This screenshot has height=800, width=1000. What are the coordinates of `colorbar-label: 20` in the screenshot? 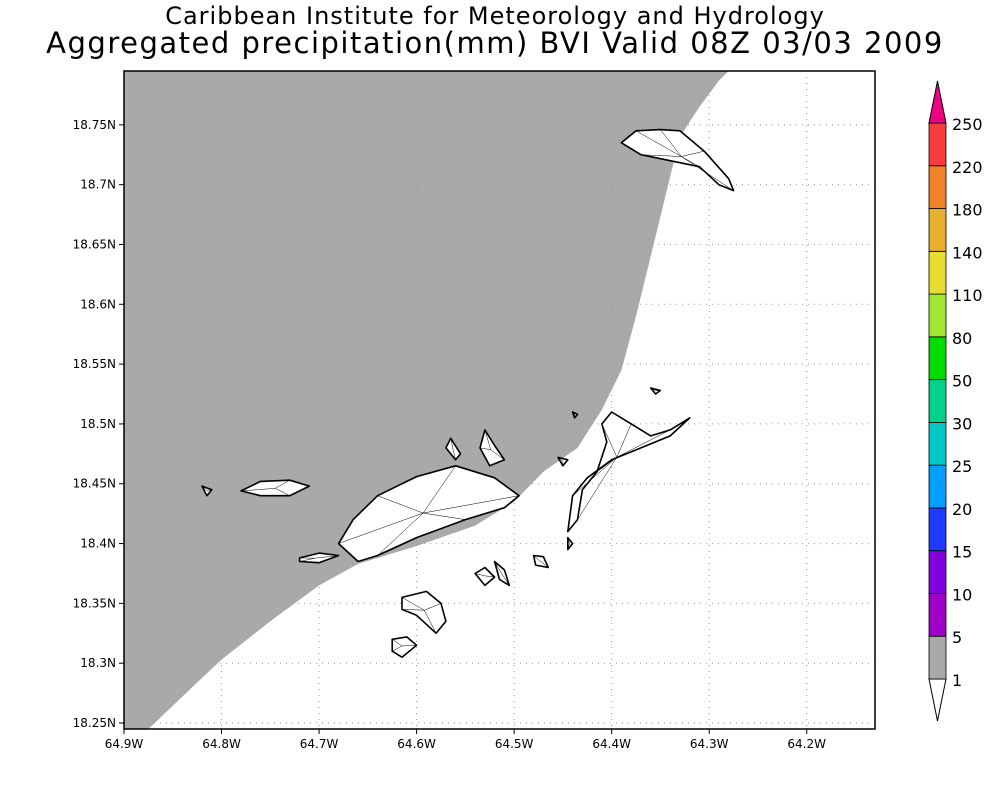 It's located at (962, 509).